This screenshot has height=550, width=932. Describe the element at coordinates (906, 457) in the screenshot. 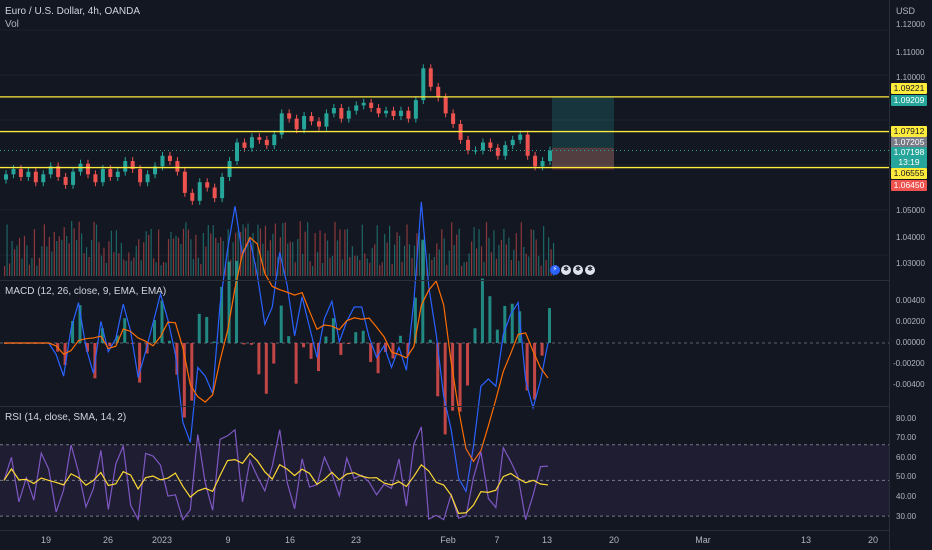

I see `rsi-tick: 60.00` at that location.